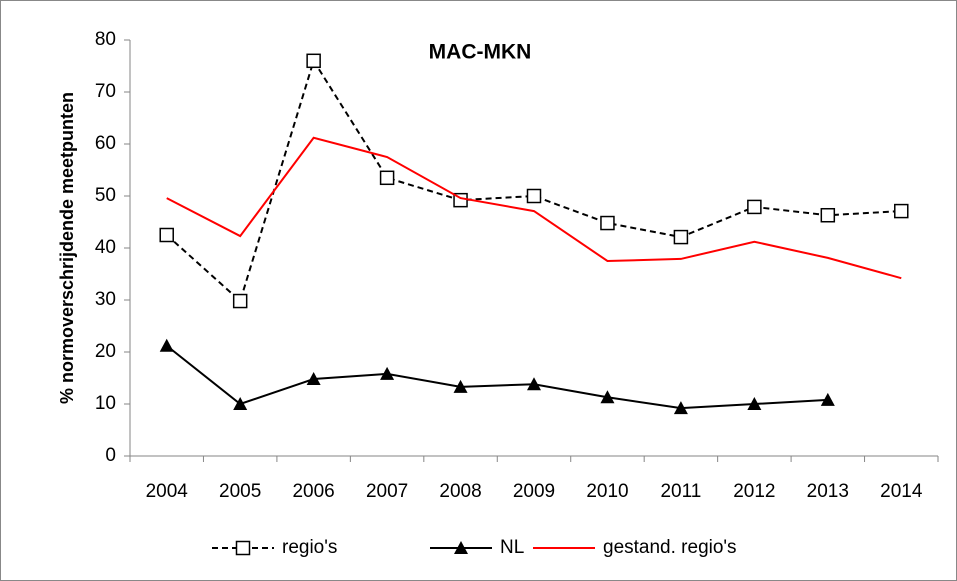  Describe the element at coordinates (105, 351) in the screenshot. I see `y-tick-label: 20` at that location.